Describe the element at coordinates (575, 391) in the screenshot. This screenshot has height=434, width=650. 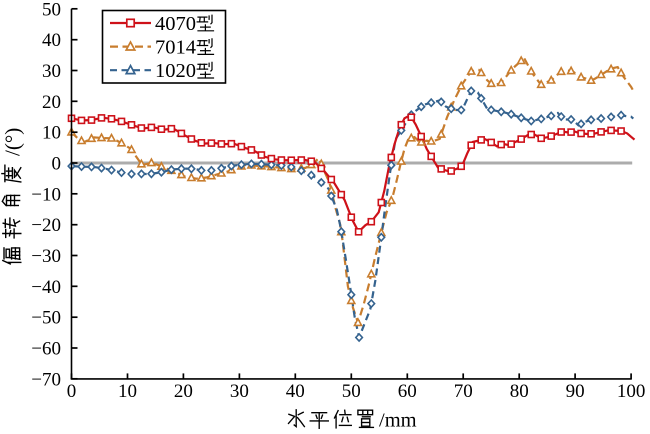
I see `svg-text: 90` at that location.